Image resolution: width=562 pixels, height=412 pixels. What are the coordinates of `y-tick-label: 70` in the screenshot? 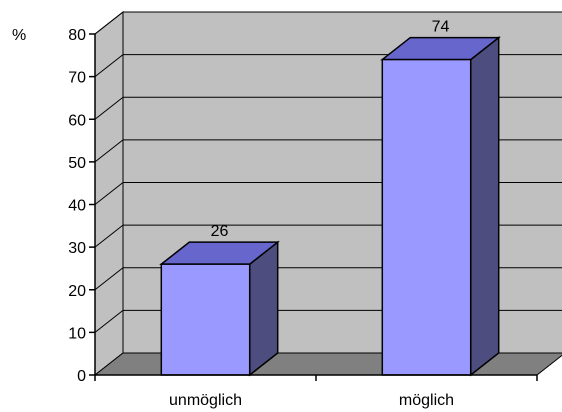 It's located at (77, 78).